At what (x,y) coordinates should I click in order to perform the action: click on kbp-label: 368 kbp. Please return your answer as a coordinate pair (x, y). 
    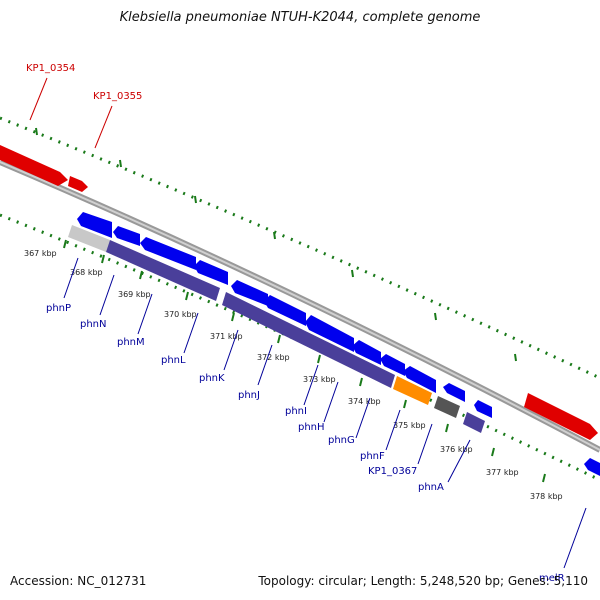
    Looking at the image, I should click on (86, 272).